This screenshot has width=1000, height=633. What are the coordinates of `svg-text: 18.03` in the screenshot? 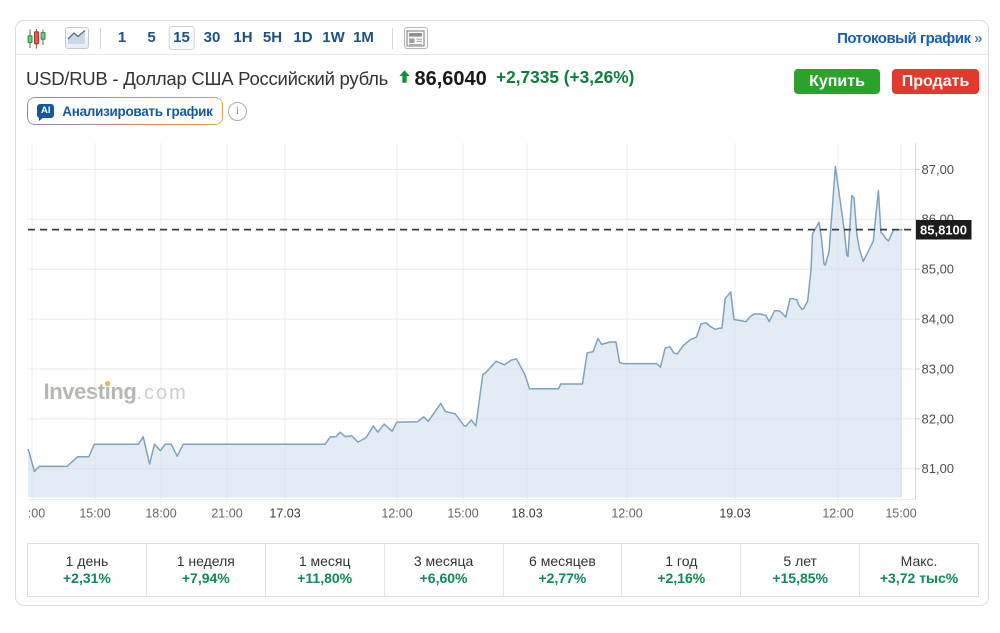 It's located at (526, 514).